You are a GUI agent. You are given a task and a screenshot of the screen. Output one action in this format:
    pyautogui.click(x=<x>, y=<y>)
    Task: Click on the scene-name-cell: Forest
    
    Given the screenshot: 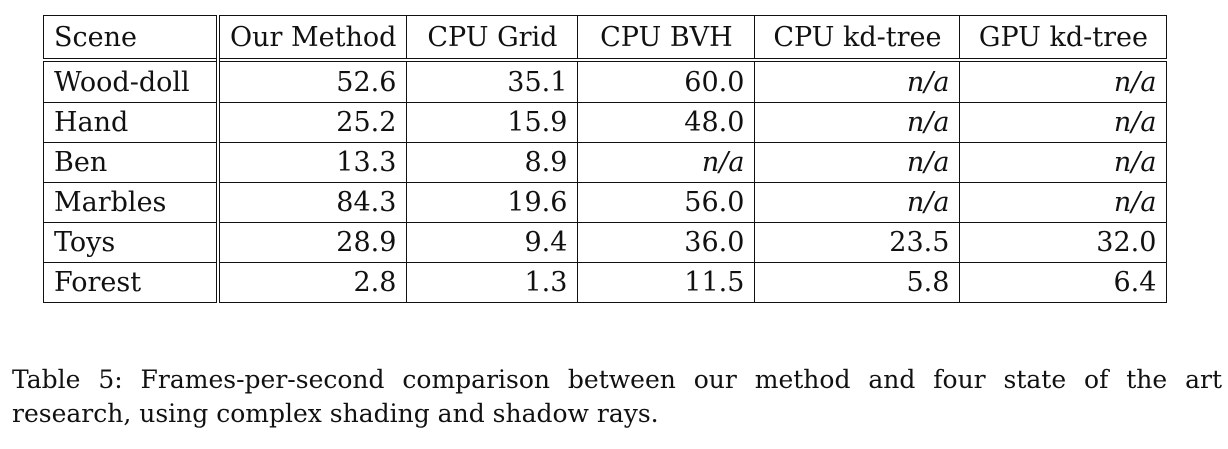 What is the action you would take?
    pyautogui.click(x=131, y=282)
    